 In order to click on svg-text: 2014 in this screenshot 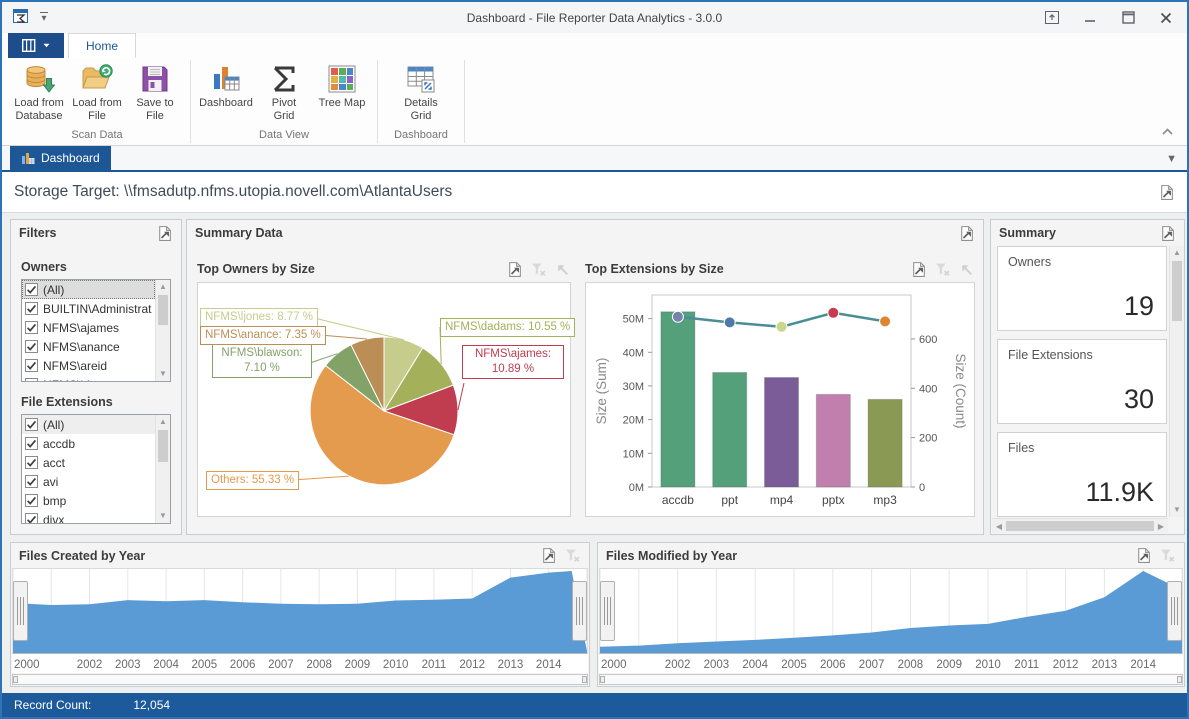, I will do `click(549, 665)`.